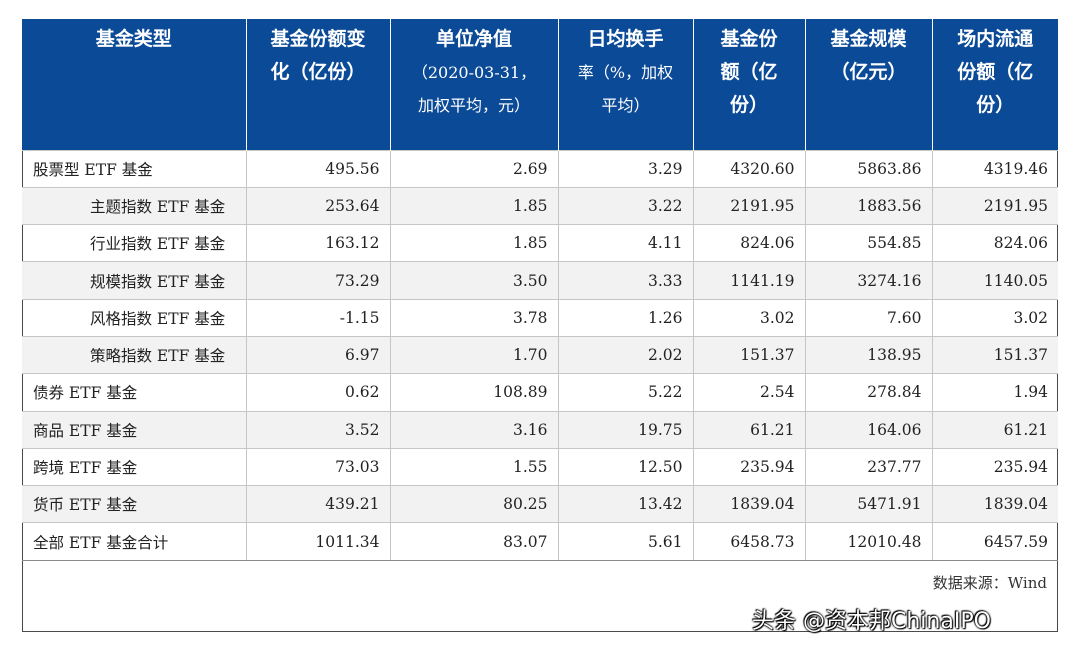  I want to click on column-header-2: 单位净值 （2020-03-31， 加权平均，元）, so click(473, 84).